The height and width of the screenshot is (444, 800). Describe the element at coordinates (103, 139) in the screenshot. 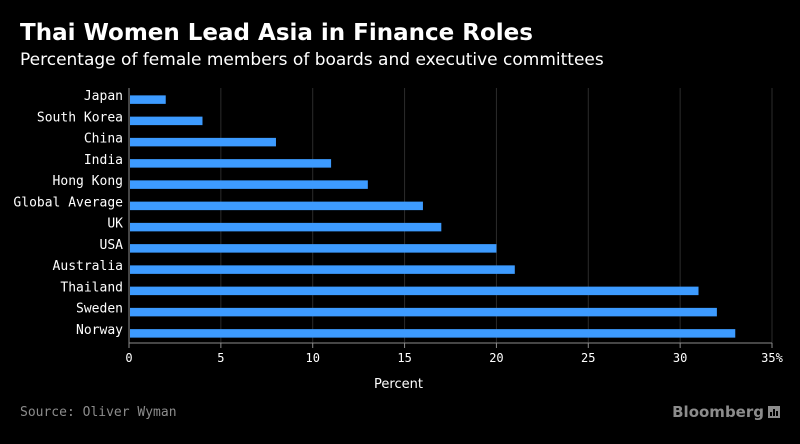

I see `category-label: China` at that location.